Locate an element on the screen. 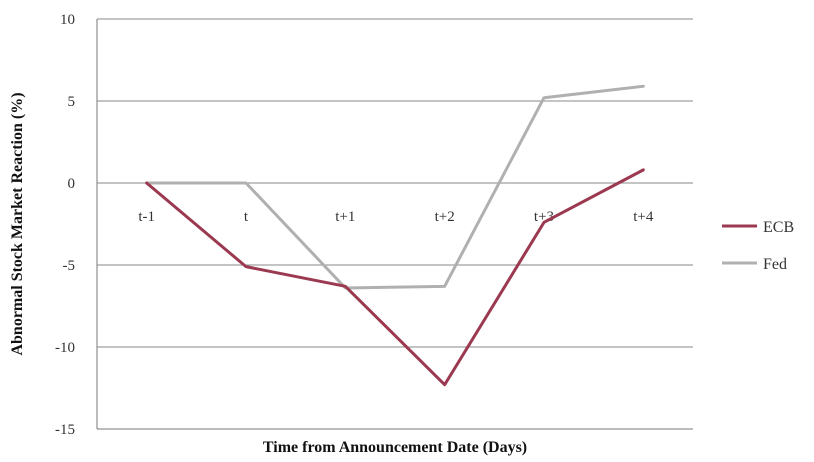 Image resolution: width=814 pixels, height=462 pixels. y-axis-title: Abnormal Stock Market Reaction (%) is located at coordinates (17, 223).